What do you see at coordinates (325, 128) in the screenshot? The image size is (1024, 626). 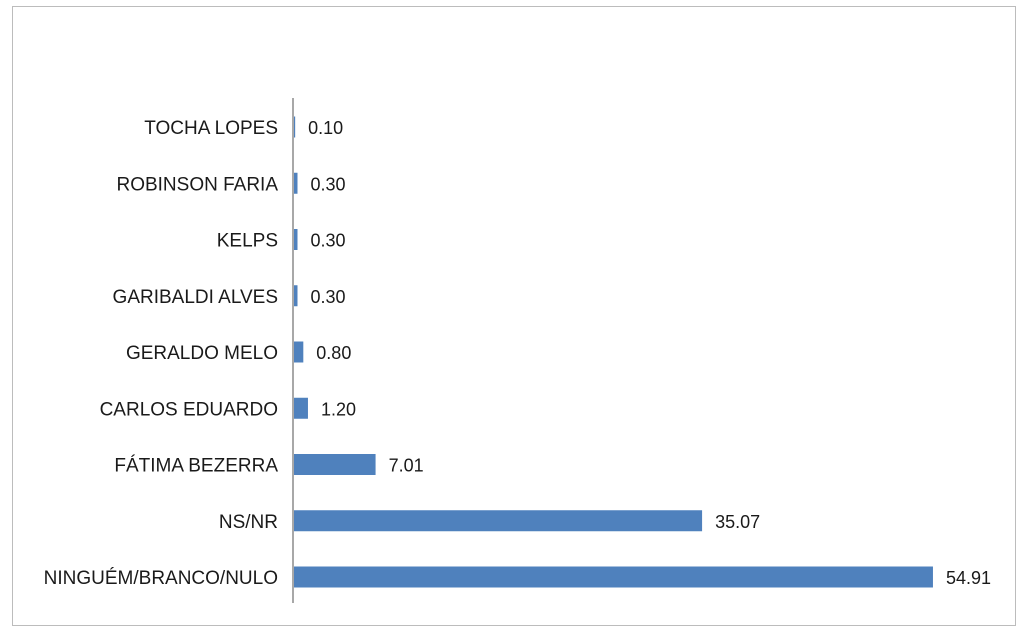 I see `value-label-tocha-lopes: 0.10` at bounding box center [325, 128].